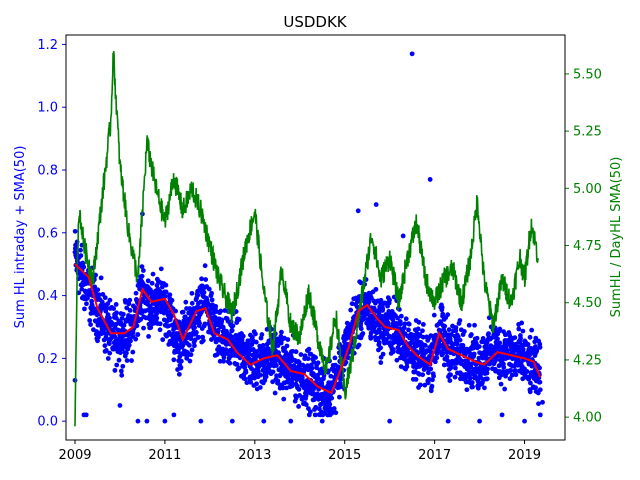  Describe the element at coordinates (587, 74) in the screenshot. I see `right-tick-label: 5.50` at that location.